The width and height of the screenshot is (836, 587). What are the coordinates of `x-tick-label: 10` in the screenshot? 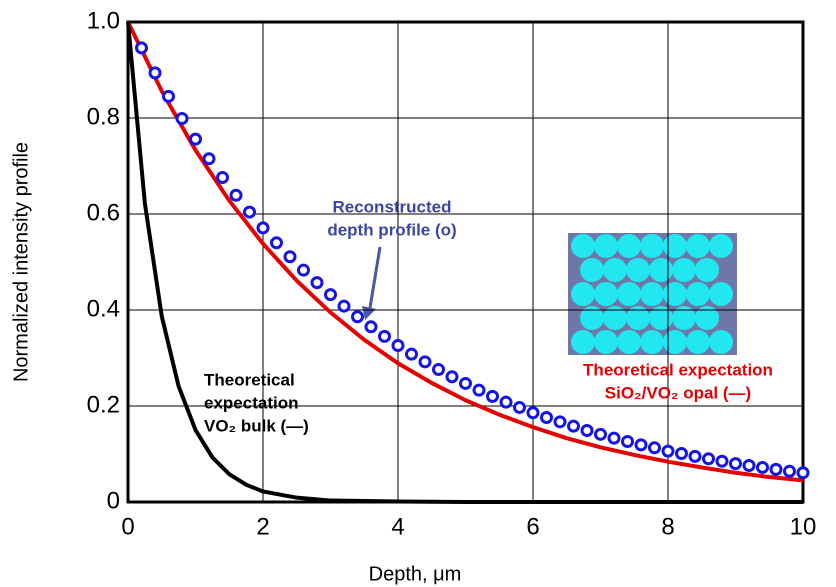 It's located at (803, 526).